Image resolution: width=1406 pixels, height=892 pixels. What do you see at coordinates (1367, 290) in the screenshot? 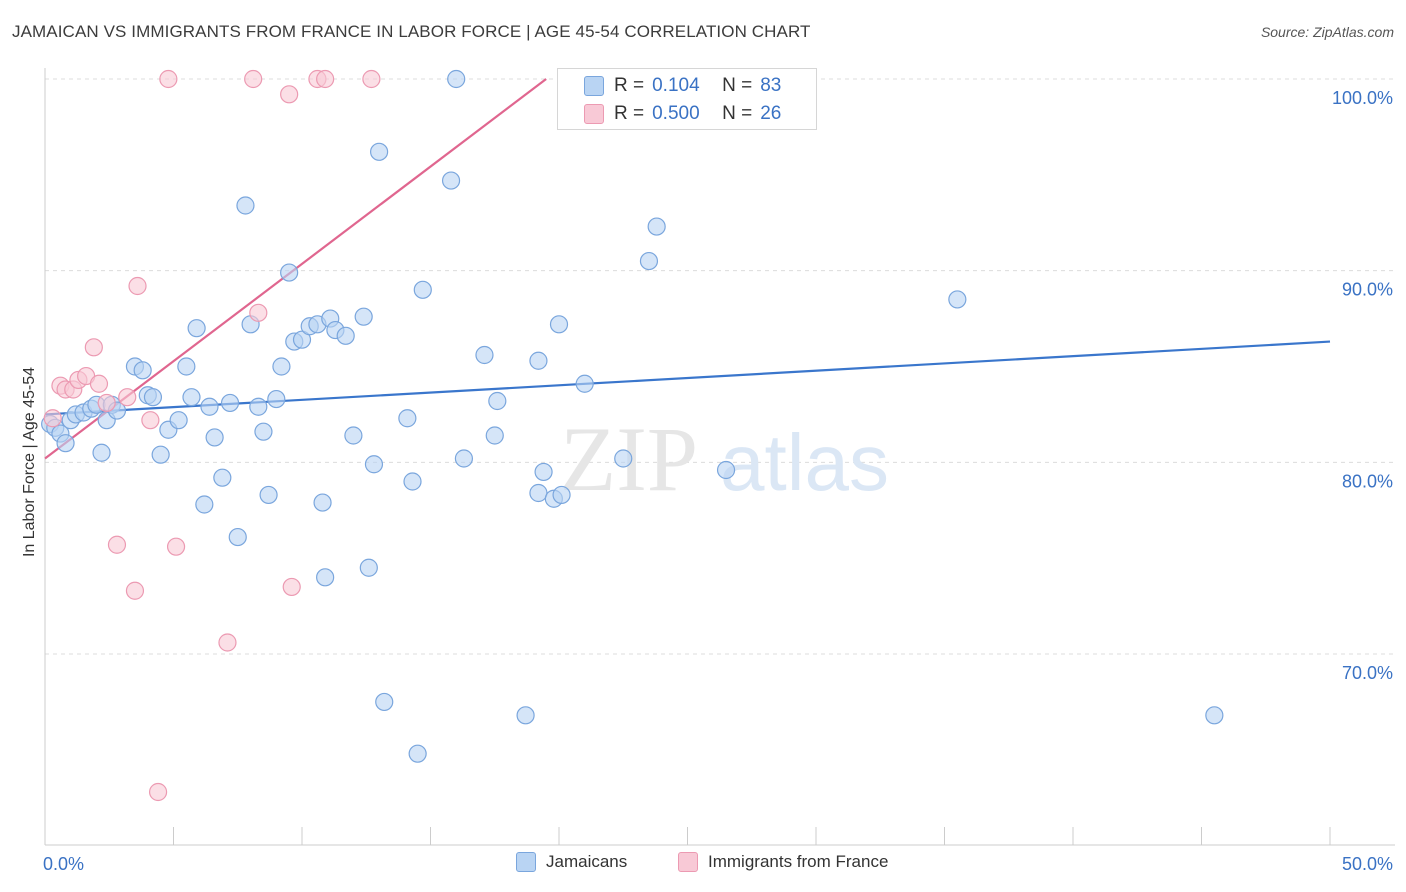
I see `y-tick-label: 90.0%` at bounding box center [1367, 290].